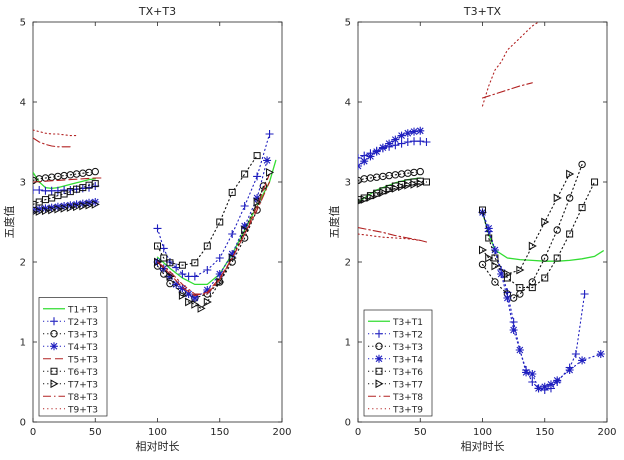  I want to click on x-axis-label: 相对时长, so click(483, 446).